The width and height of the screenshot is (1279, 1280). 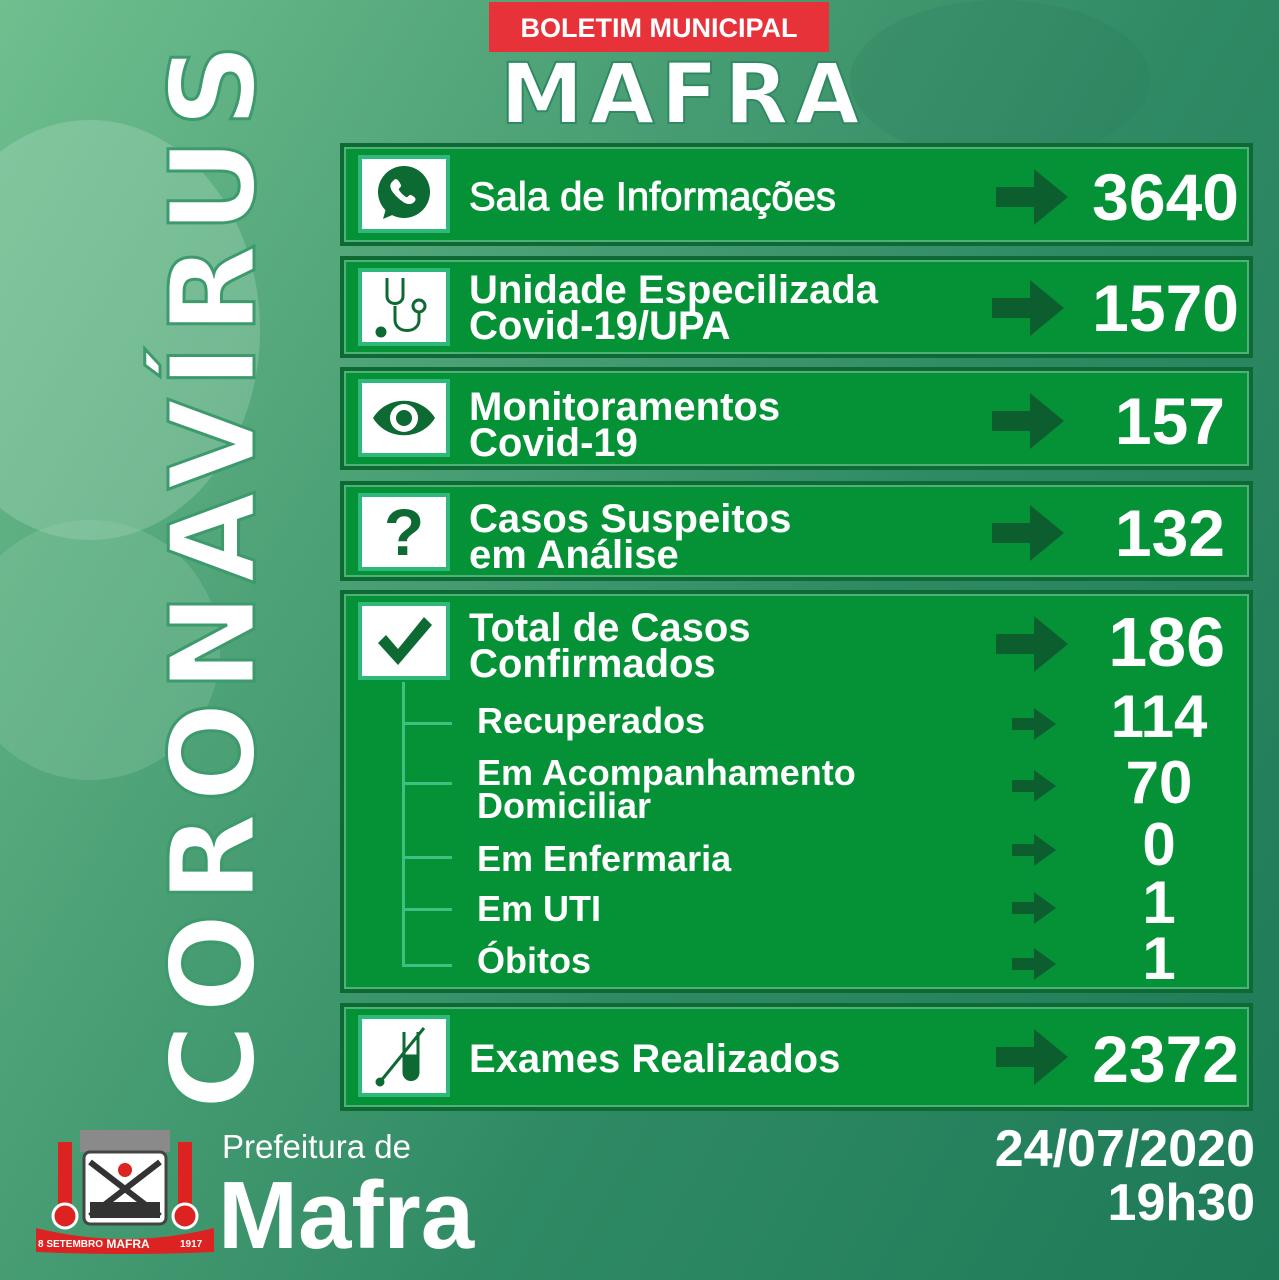 What do you see at coordinates (592, 664) in the screenshot?
I see `row-label-line2: Confirmados` at bounding box center [592, 664].